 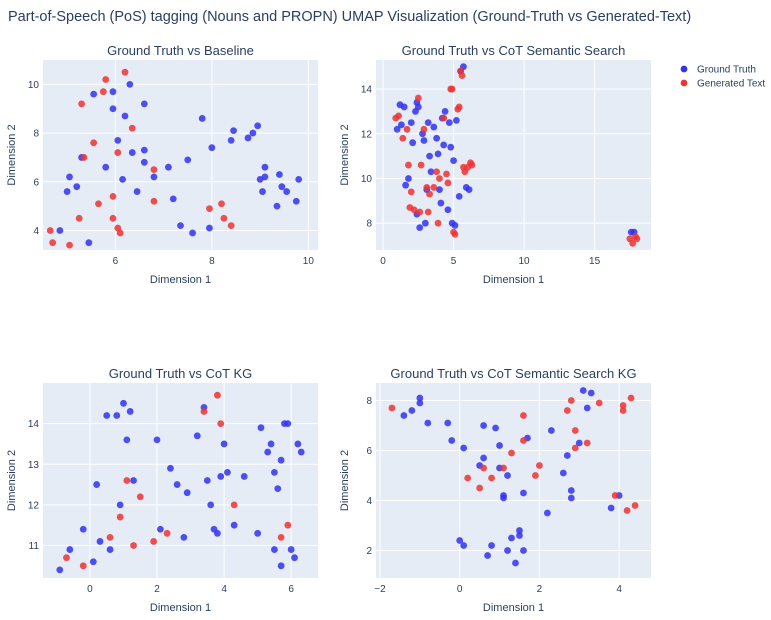 What do you see at coordinates (181, 373) in the screenshot?
I see `subplot-title: Ground Truth vs CoT KG` at bounding box center [181, 373].